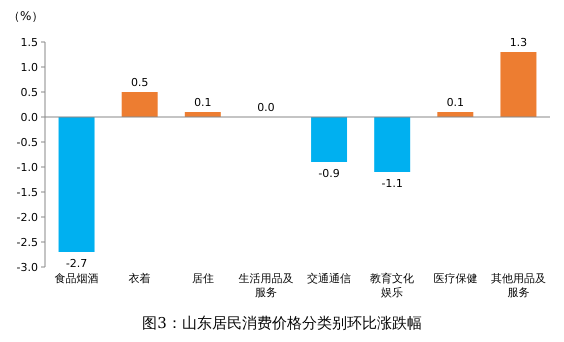 This screenshot has width=564, height=342. I want to click on data-label: -2.7, so click(77, 263).